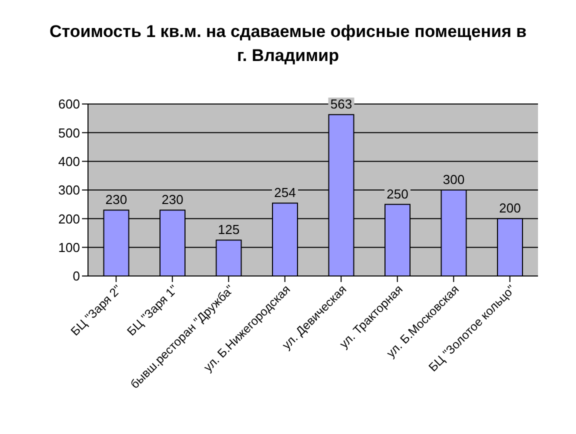  Describe the element at coordinates (510, 208) in the screenshot. I see `data-label: 200` at that location.